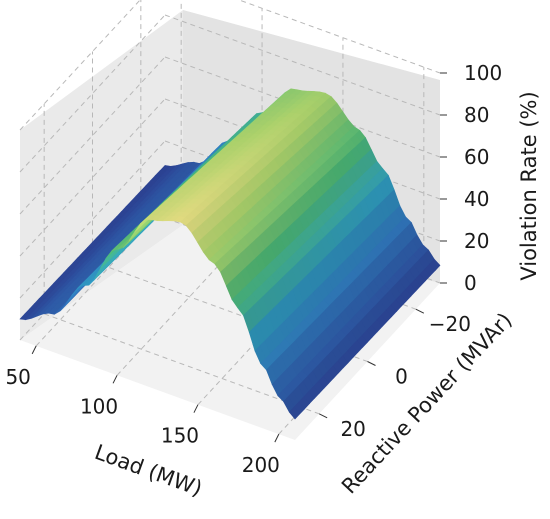  What do you see at coordinates (17, 377) in the screenshot?
I see `x-tick-label: 50` at bounding box center [17, 377].